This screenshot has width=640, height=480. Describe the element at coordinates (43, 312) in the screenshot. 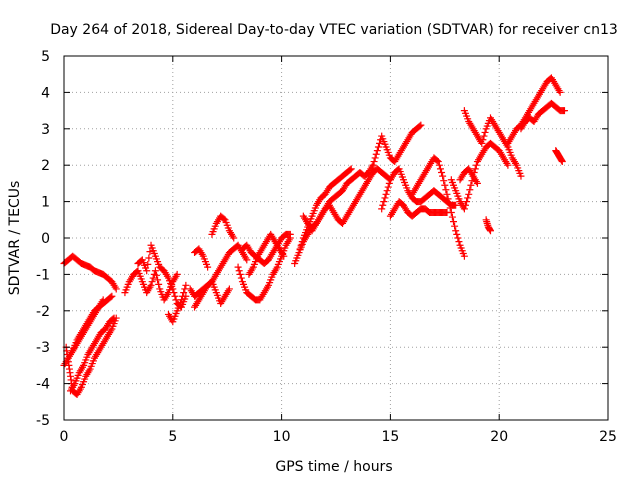

I see `y-tick-label: -2` at that location.